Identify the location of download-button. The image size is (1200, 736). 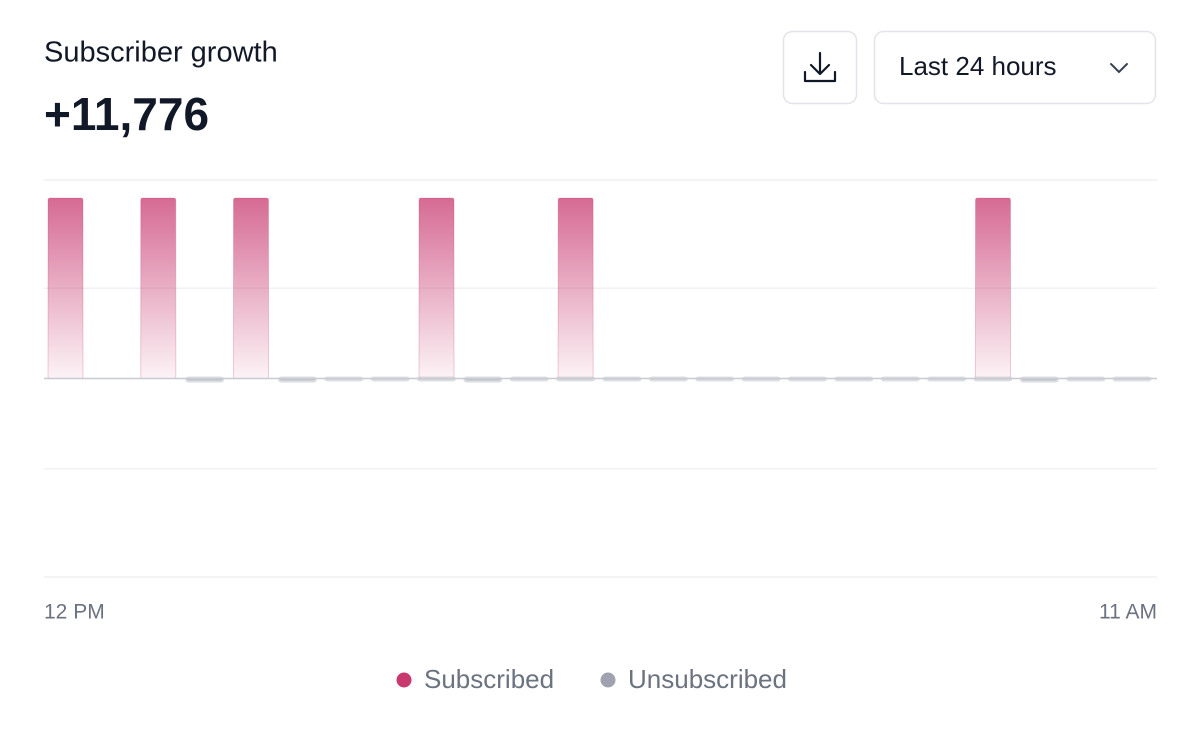
(820, 67).